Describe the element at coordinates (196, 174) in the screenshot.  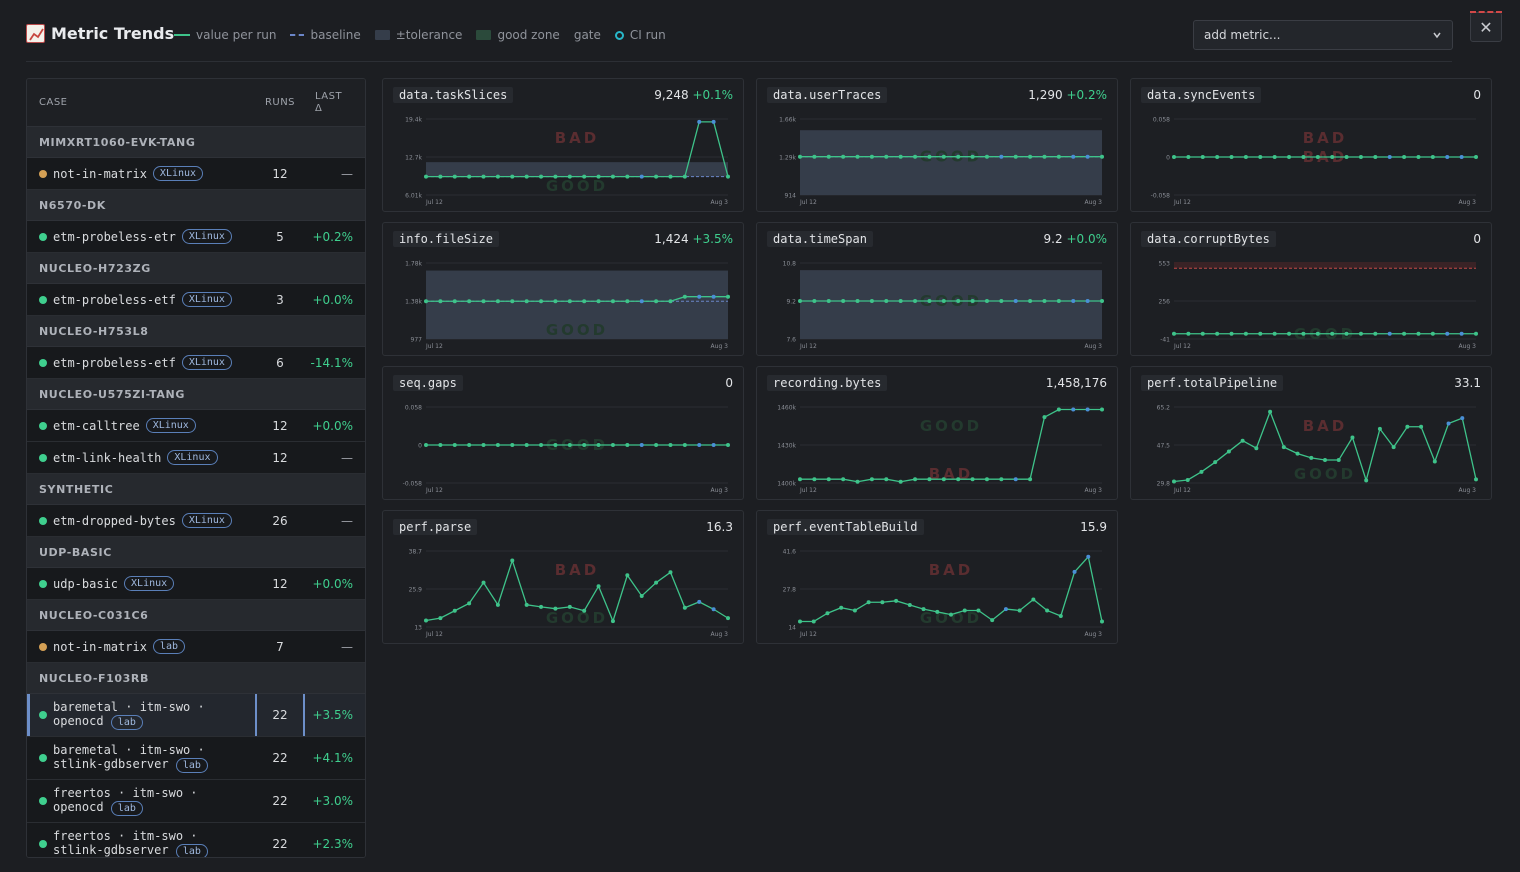
I see `case-row: not-in-matrix XLinux 12 —` at that location.